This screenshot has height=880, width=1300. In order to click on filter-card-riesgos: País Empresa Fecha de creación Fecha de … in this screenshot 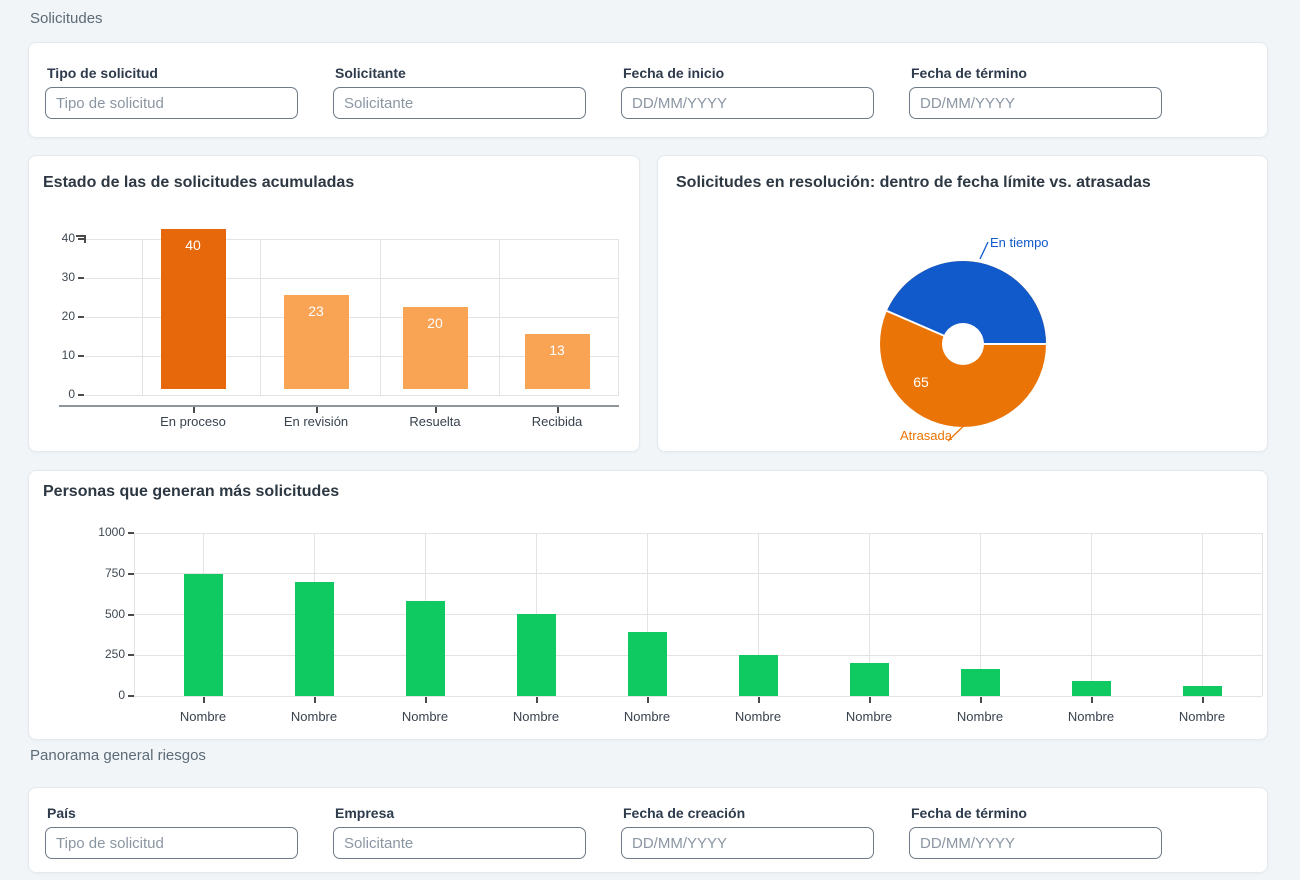, I will do `click(648, 830)`.